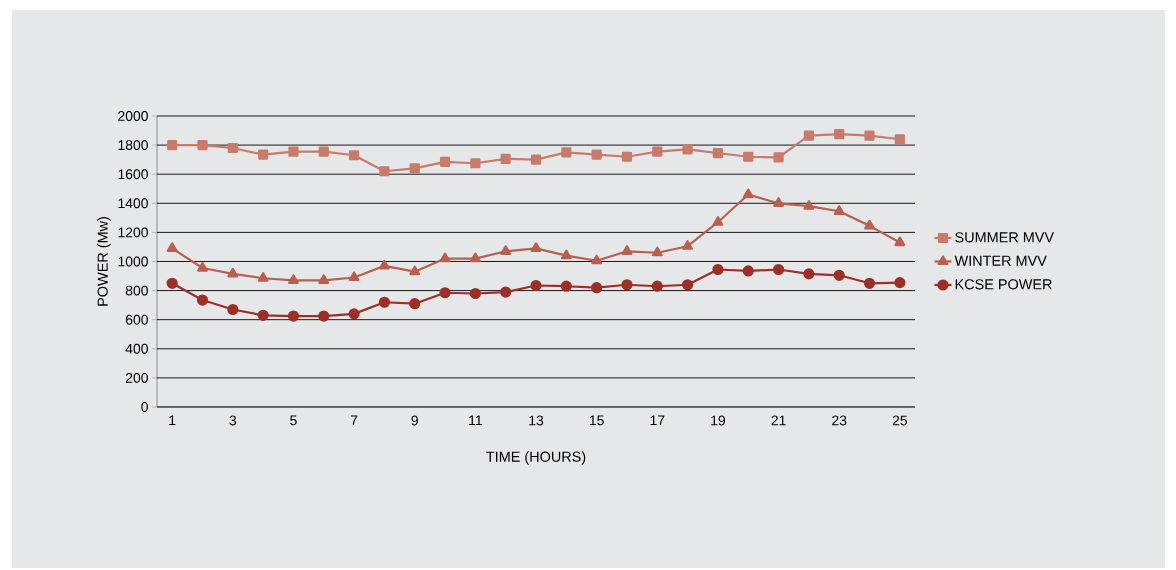 Image resolution: width=1176 pixels, height=570 pixels. What do you see at coordinates (133, 261) in the screenshot?
I see `y-tick-label: 1000` at bounding box center [133, 261].